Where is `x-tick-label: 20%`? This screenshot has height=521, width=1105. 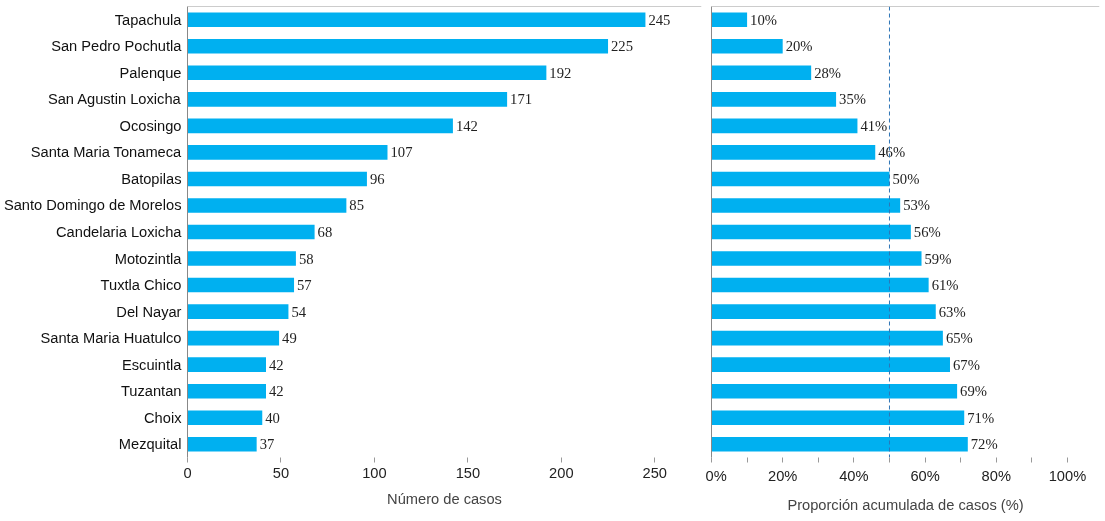
x-tick-label: 20% is located at coordinates (783, 475).